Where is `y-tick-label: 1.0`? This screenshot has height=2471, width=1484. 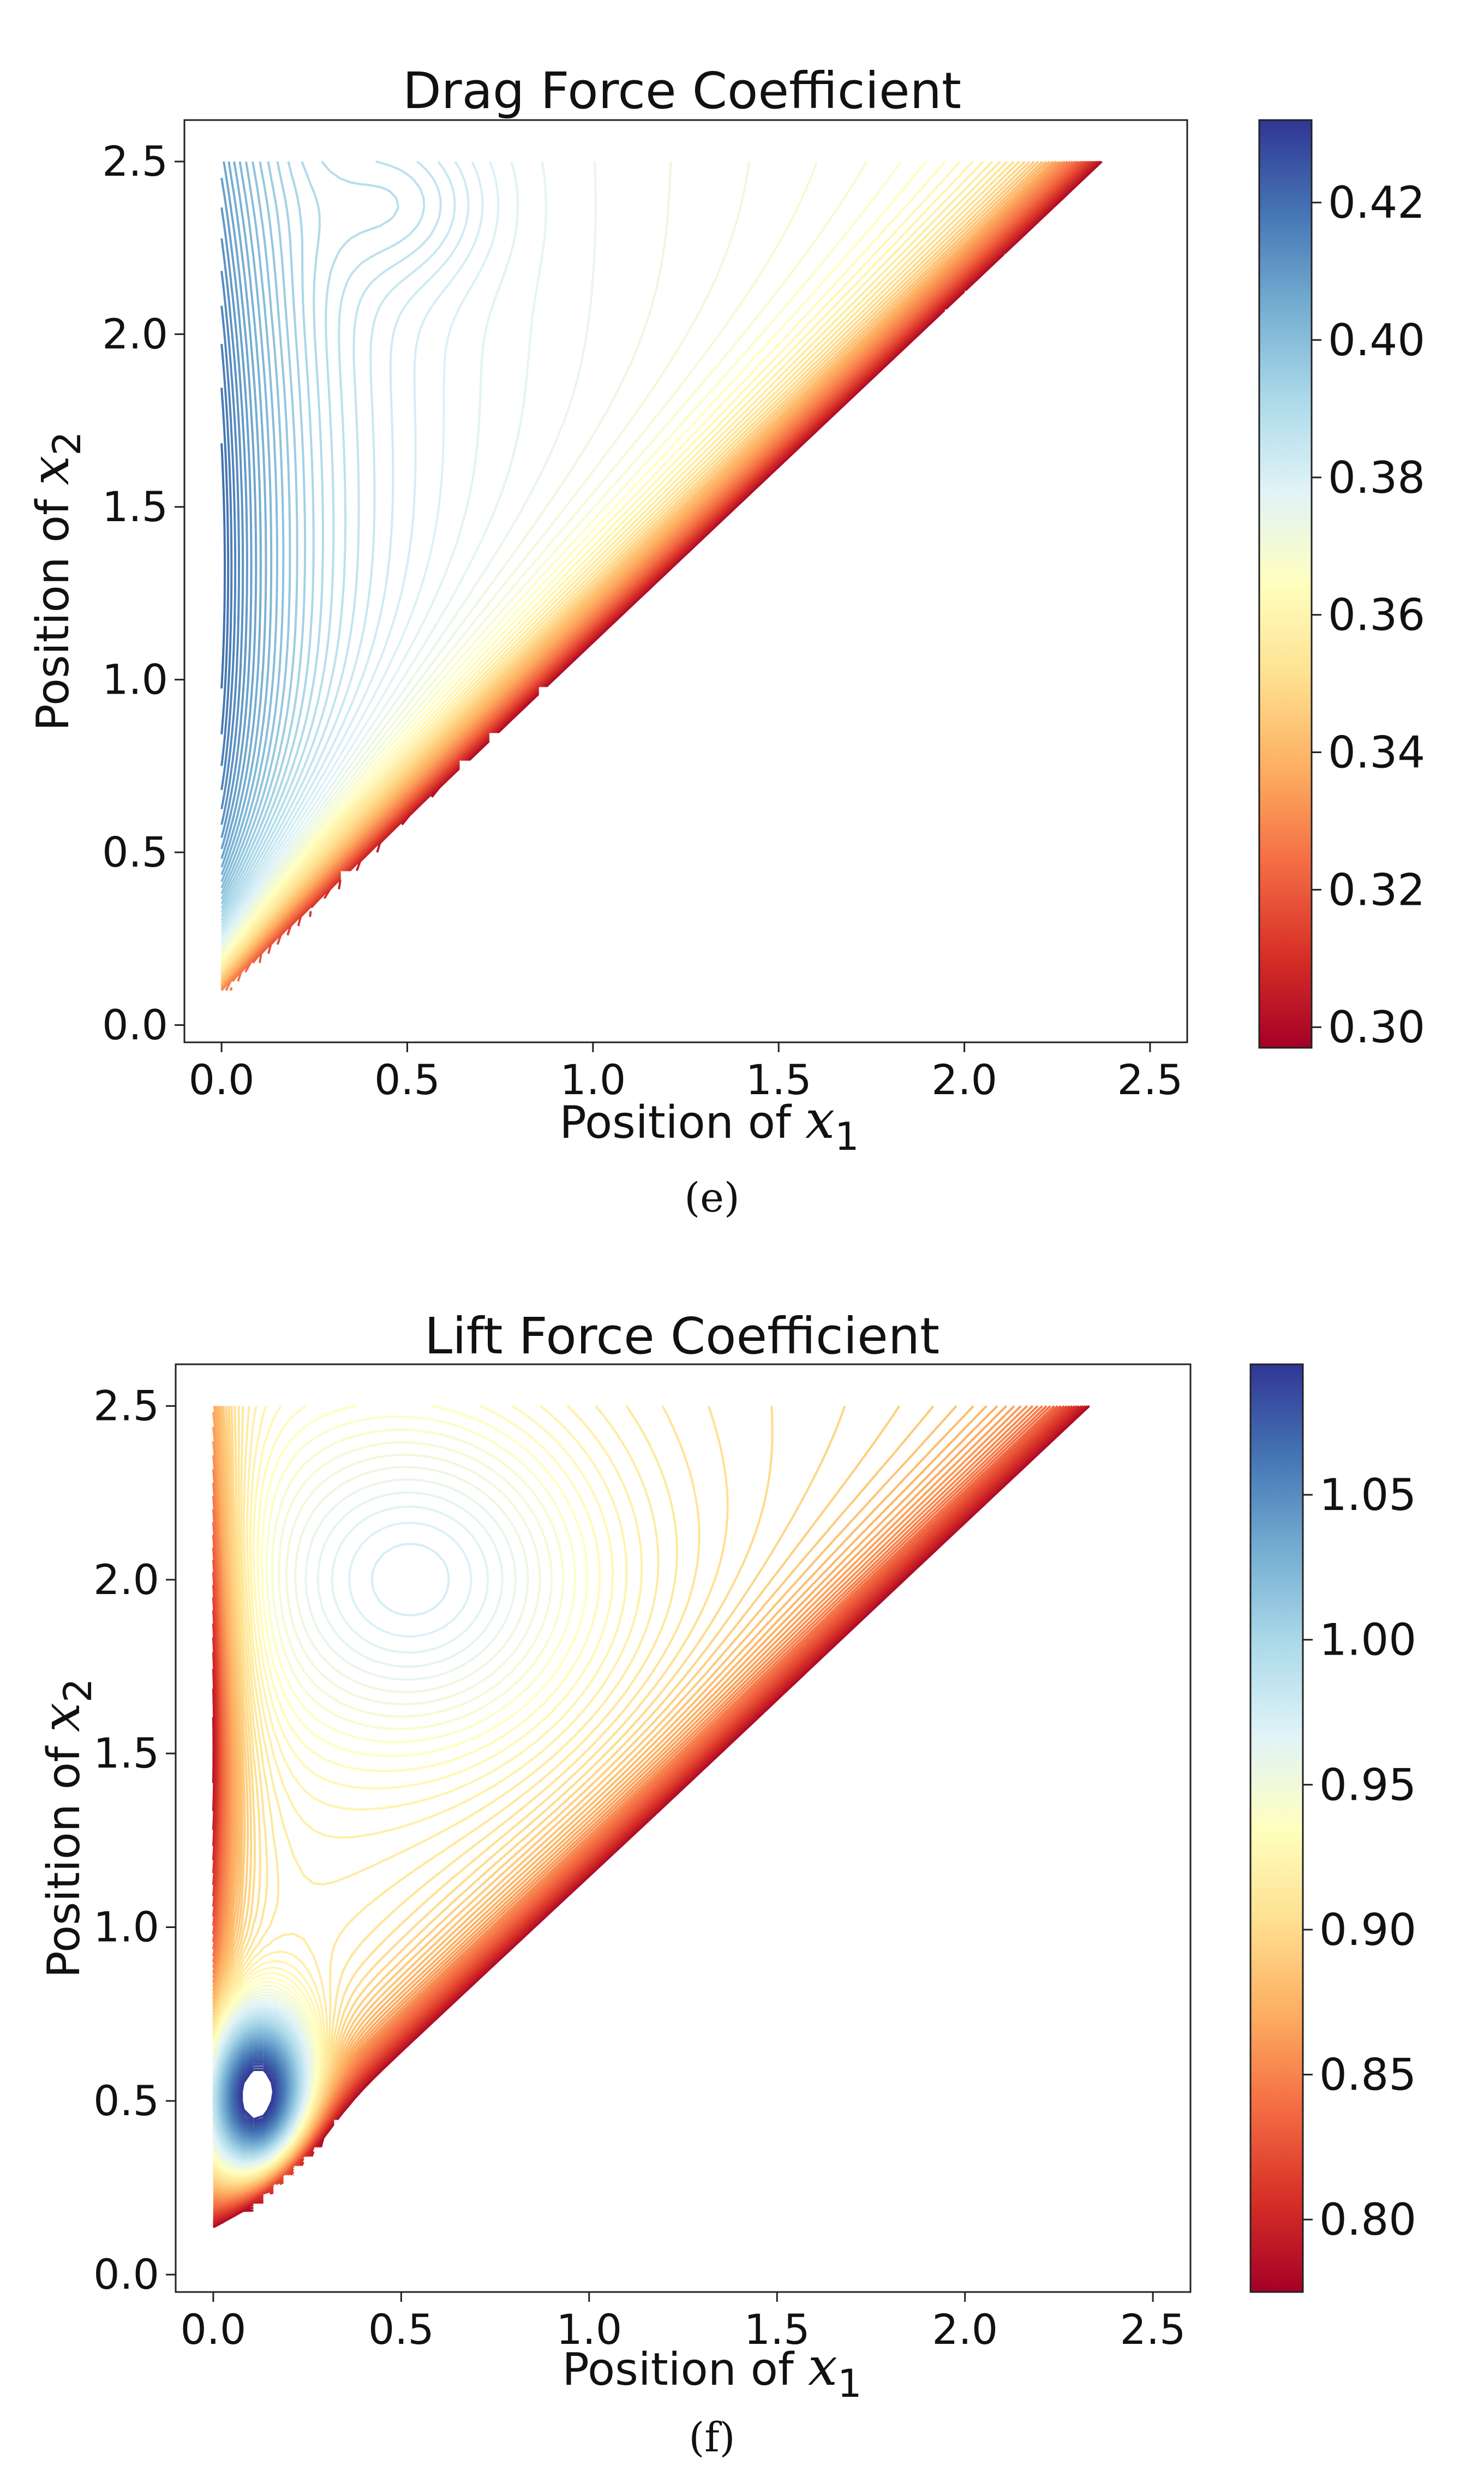
y-tick-label: 1.0 is located at coordinates (135, 679).